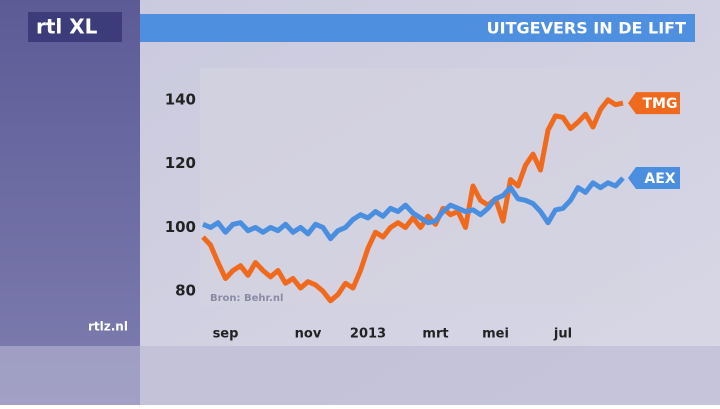 The image size is (720, 409). Describe the element at coordinates (67, 27) in the screenshot. I see `logo: rtl XL` at that location.